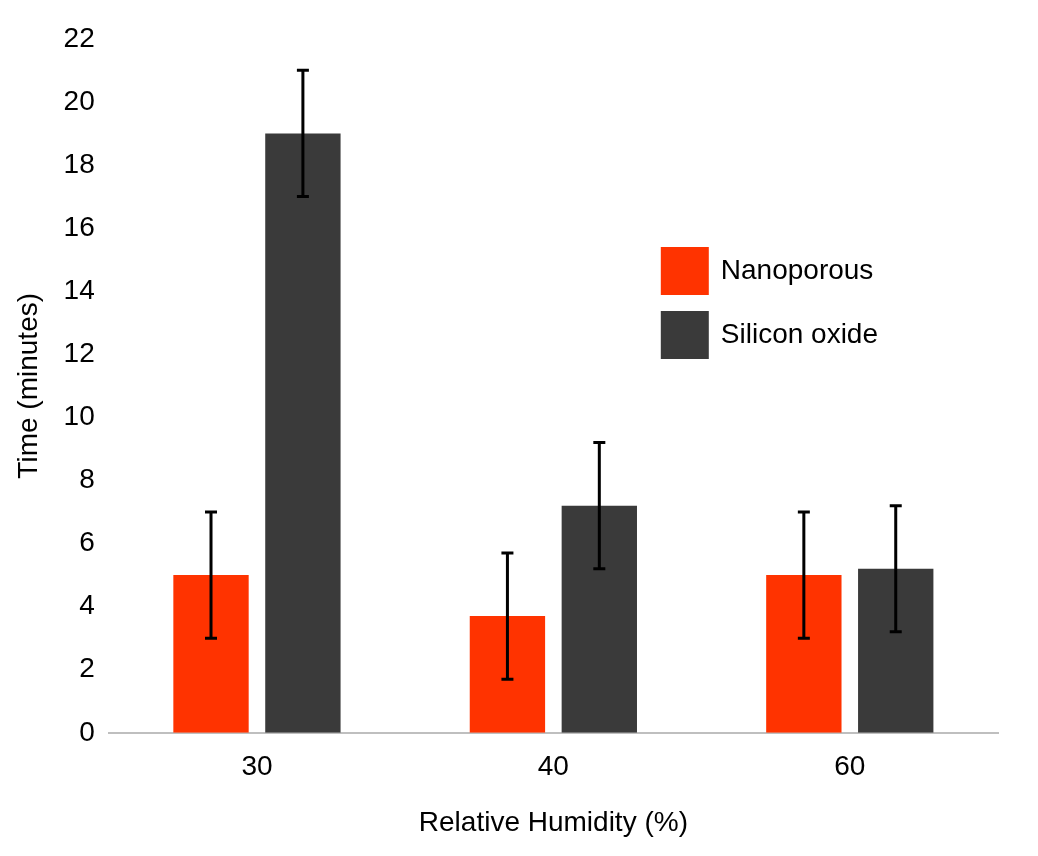  Describe the element at coordinates (797, 269) in the screenshot. I see `legend-label: Nanoporous` at that location.